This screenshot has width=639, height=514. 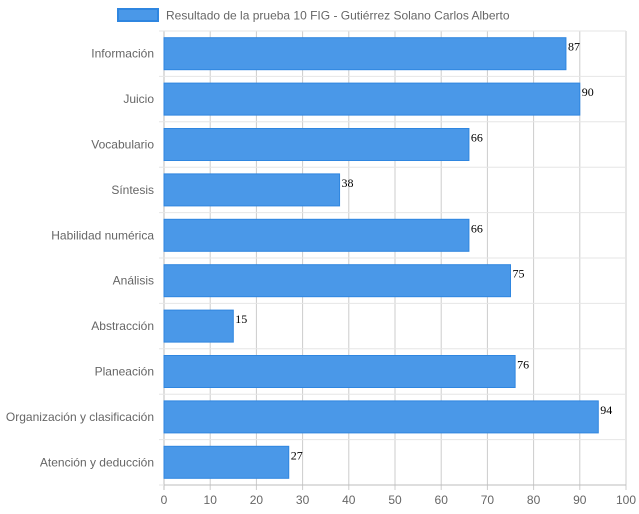 I want to click on category-label: Habilidad numérica, so click(x=102, y=235).